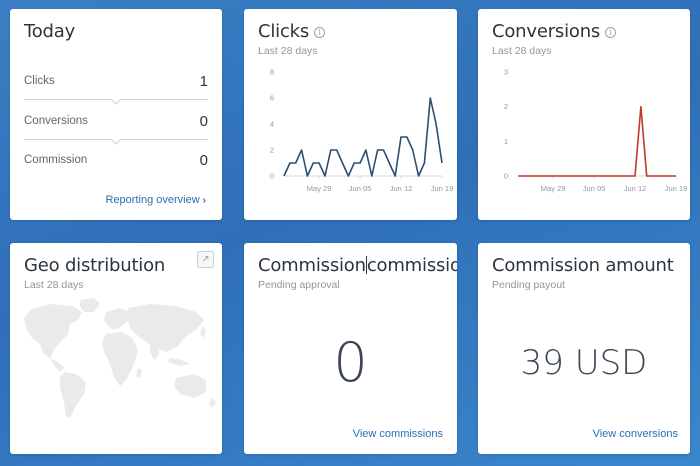 The height and width of the screenshot is (466, 700). What do you see at coordinates (272, 72) in the screenshot?
I see `y-tick-label: 8` at bounding box center [272, 72].